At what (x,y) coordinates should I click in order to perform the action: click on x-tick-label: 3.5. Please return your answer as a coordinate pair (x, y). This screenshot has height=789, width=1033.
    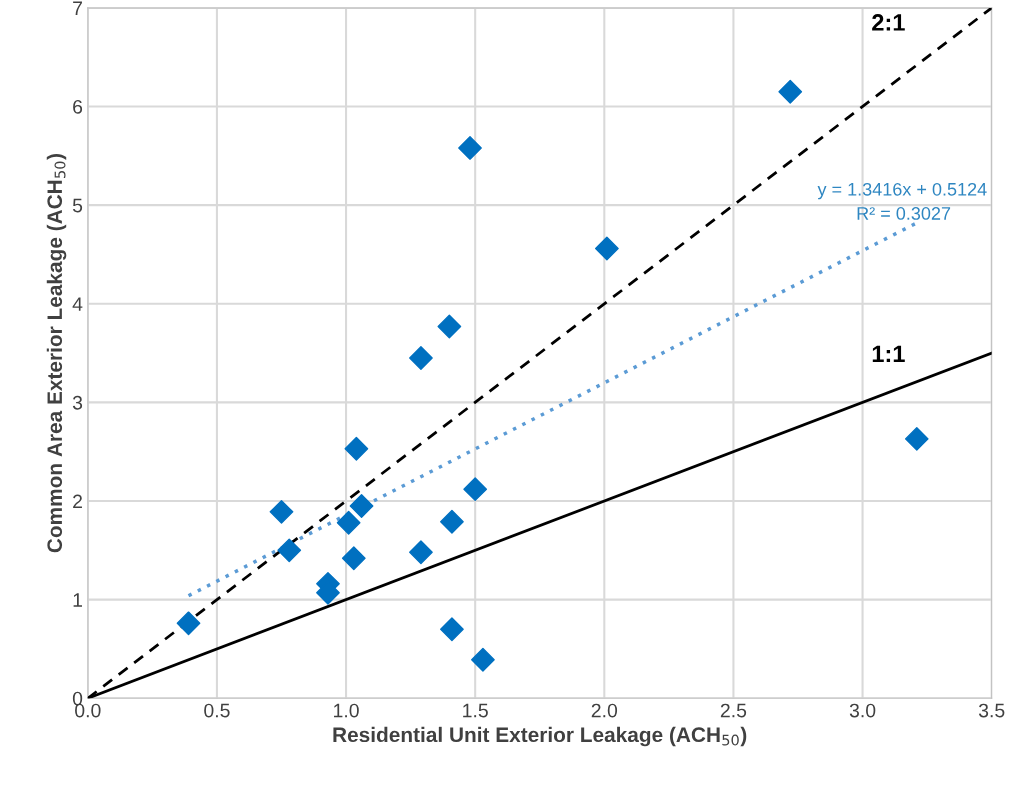
    Looking at the image, I should click on (991, 710).